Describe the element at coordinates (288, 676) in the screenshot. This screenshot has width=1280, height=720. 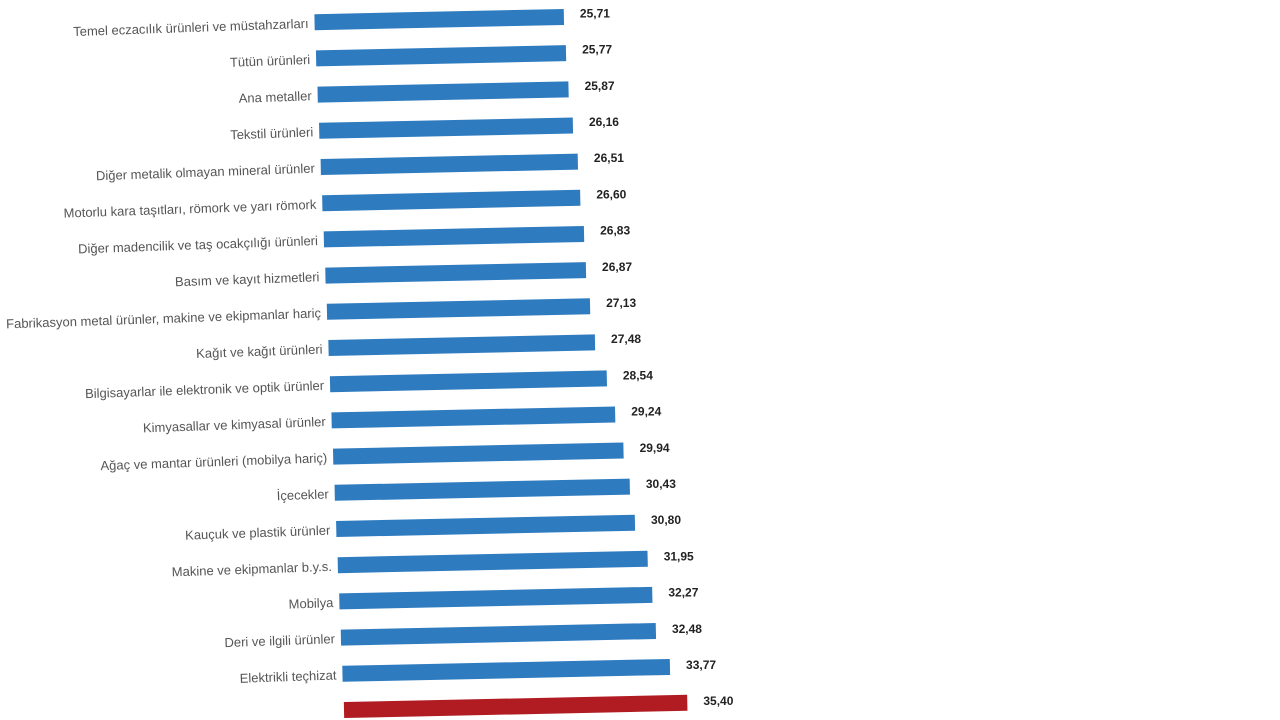
I see `category-label: Elektrikli teçhizat` at that location.